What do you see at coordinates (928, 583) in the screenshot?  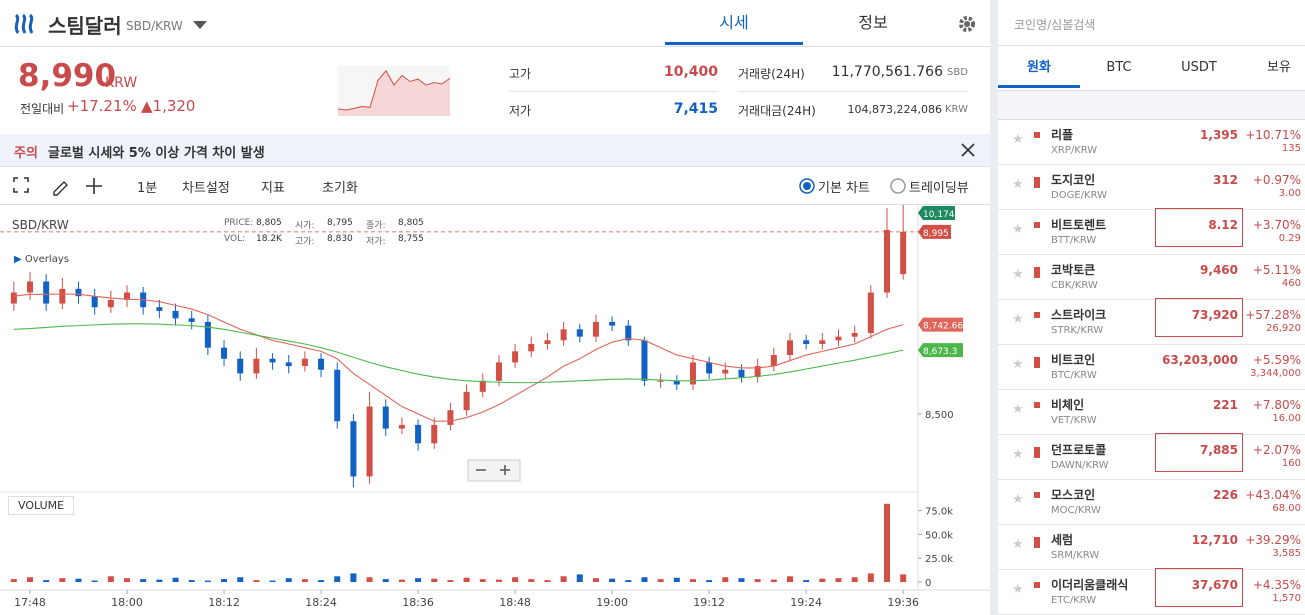 I see `volume-tick-label: 0` at bounding box center [928, 583].